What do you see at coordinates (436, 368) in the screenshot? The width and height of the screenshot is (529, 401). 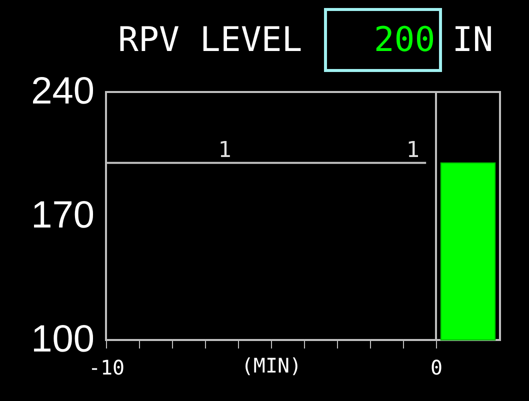 I see `x-tick-label: 0` at bounding box center [436, 368].